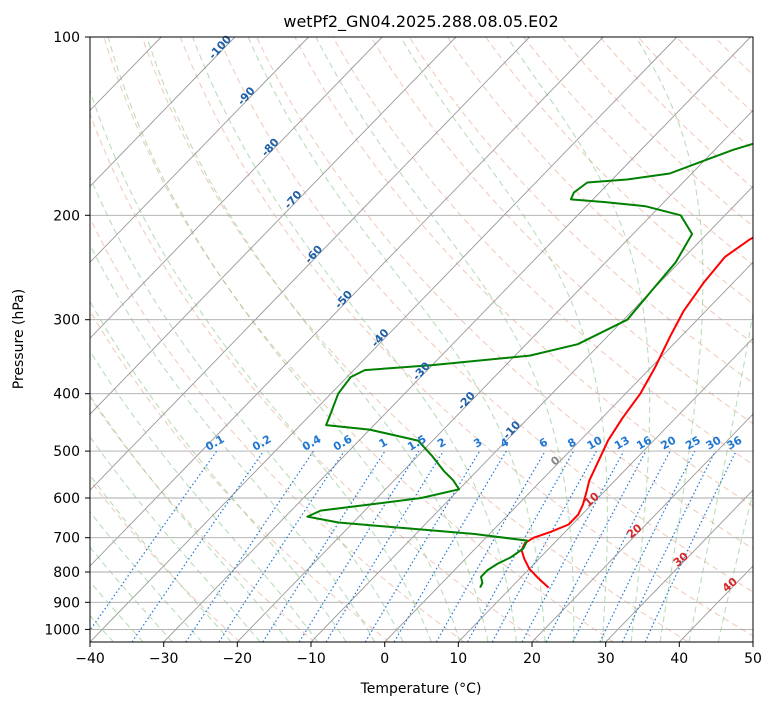 This screenshot has width=775, height=708. What do you see at coordinates (532, 659) in the screenshot?
I see `x-tick-label: 20` at bounding box center [532, 659].